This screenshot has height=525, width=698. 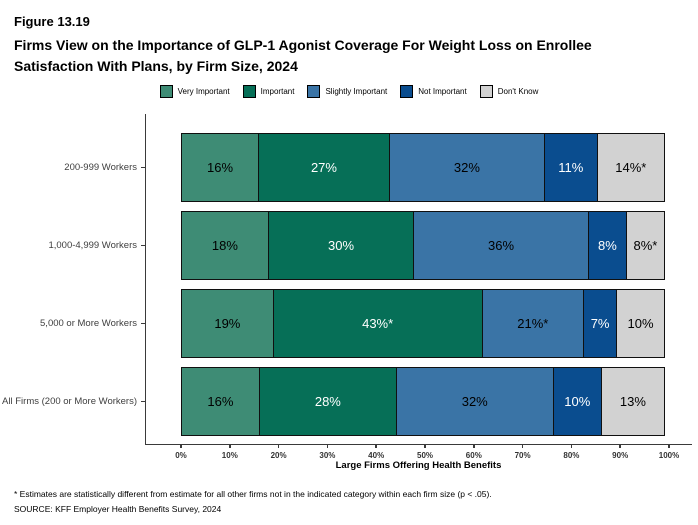 I want to click on bar-segment: 28%, so click(x=327, y=401).